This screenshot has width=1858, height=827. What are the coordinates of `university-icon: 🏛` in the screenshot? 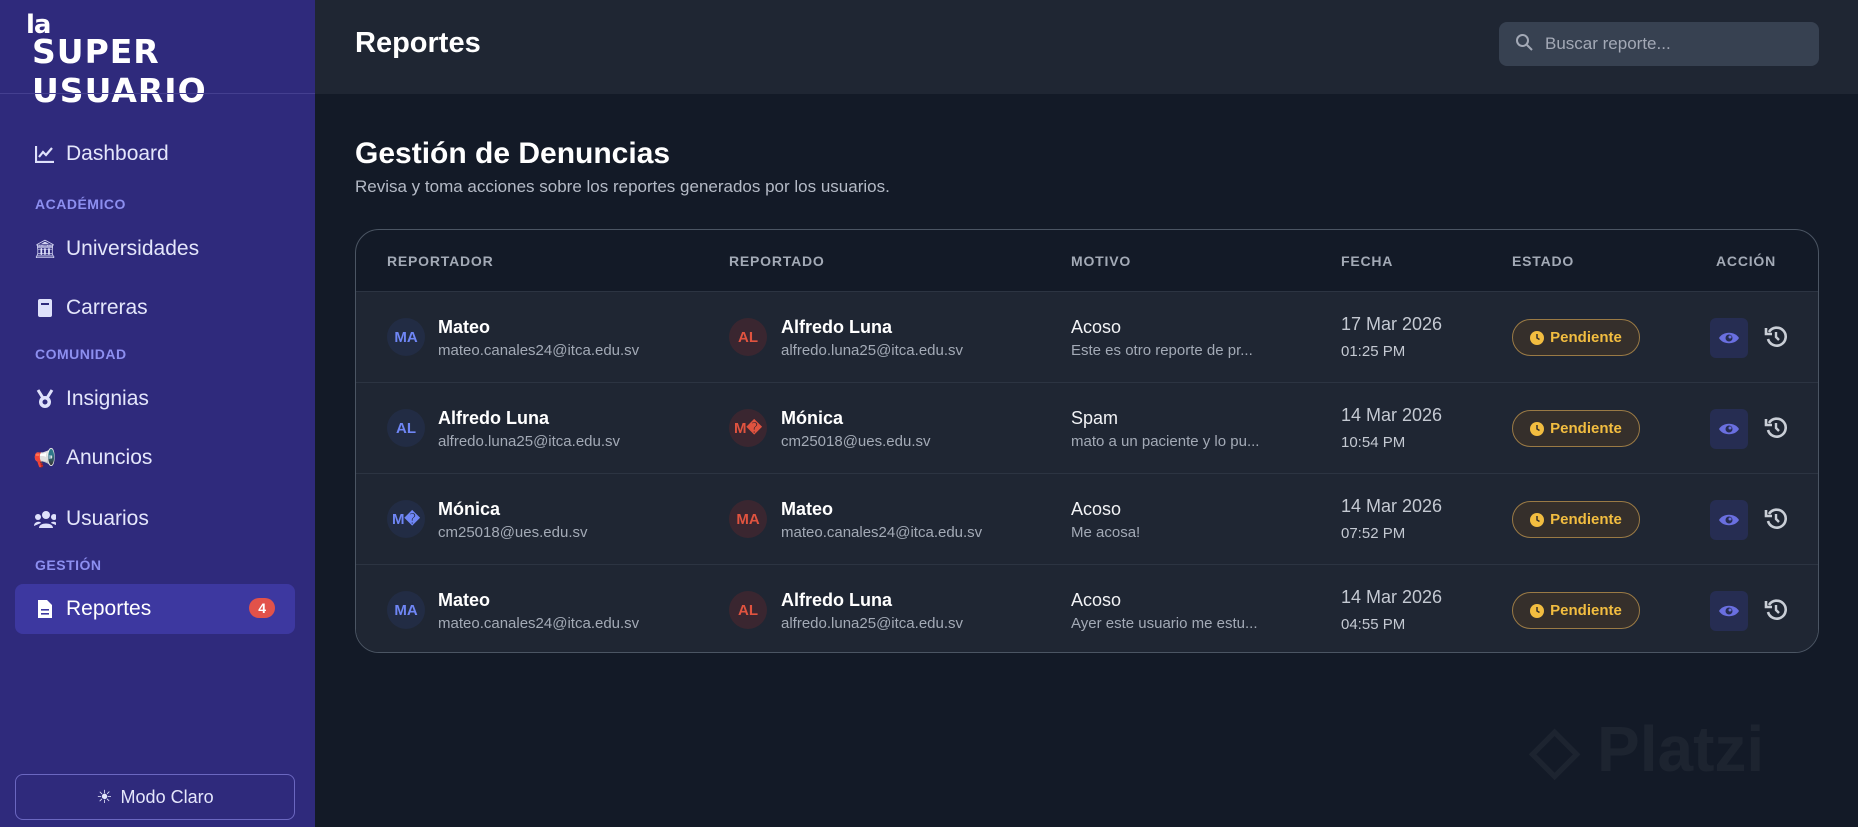 It's located at (45, 248).